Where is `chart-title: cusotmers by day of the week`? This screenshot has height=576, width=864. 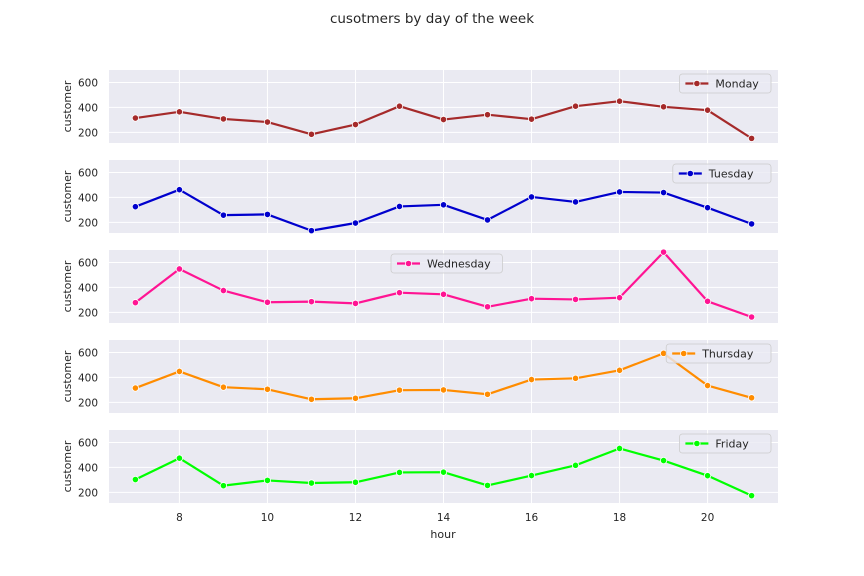 chart-title: cusotmers by day of the week is located at coordinates (432, 19).